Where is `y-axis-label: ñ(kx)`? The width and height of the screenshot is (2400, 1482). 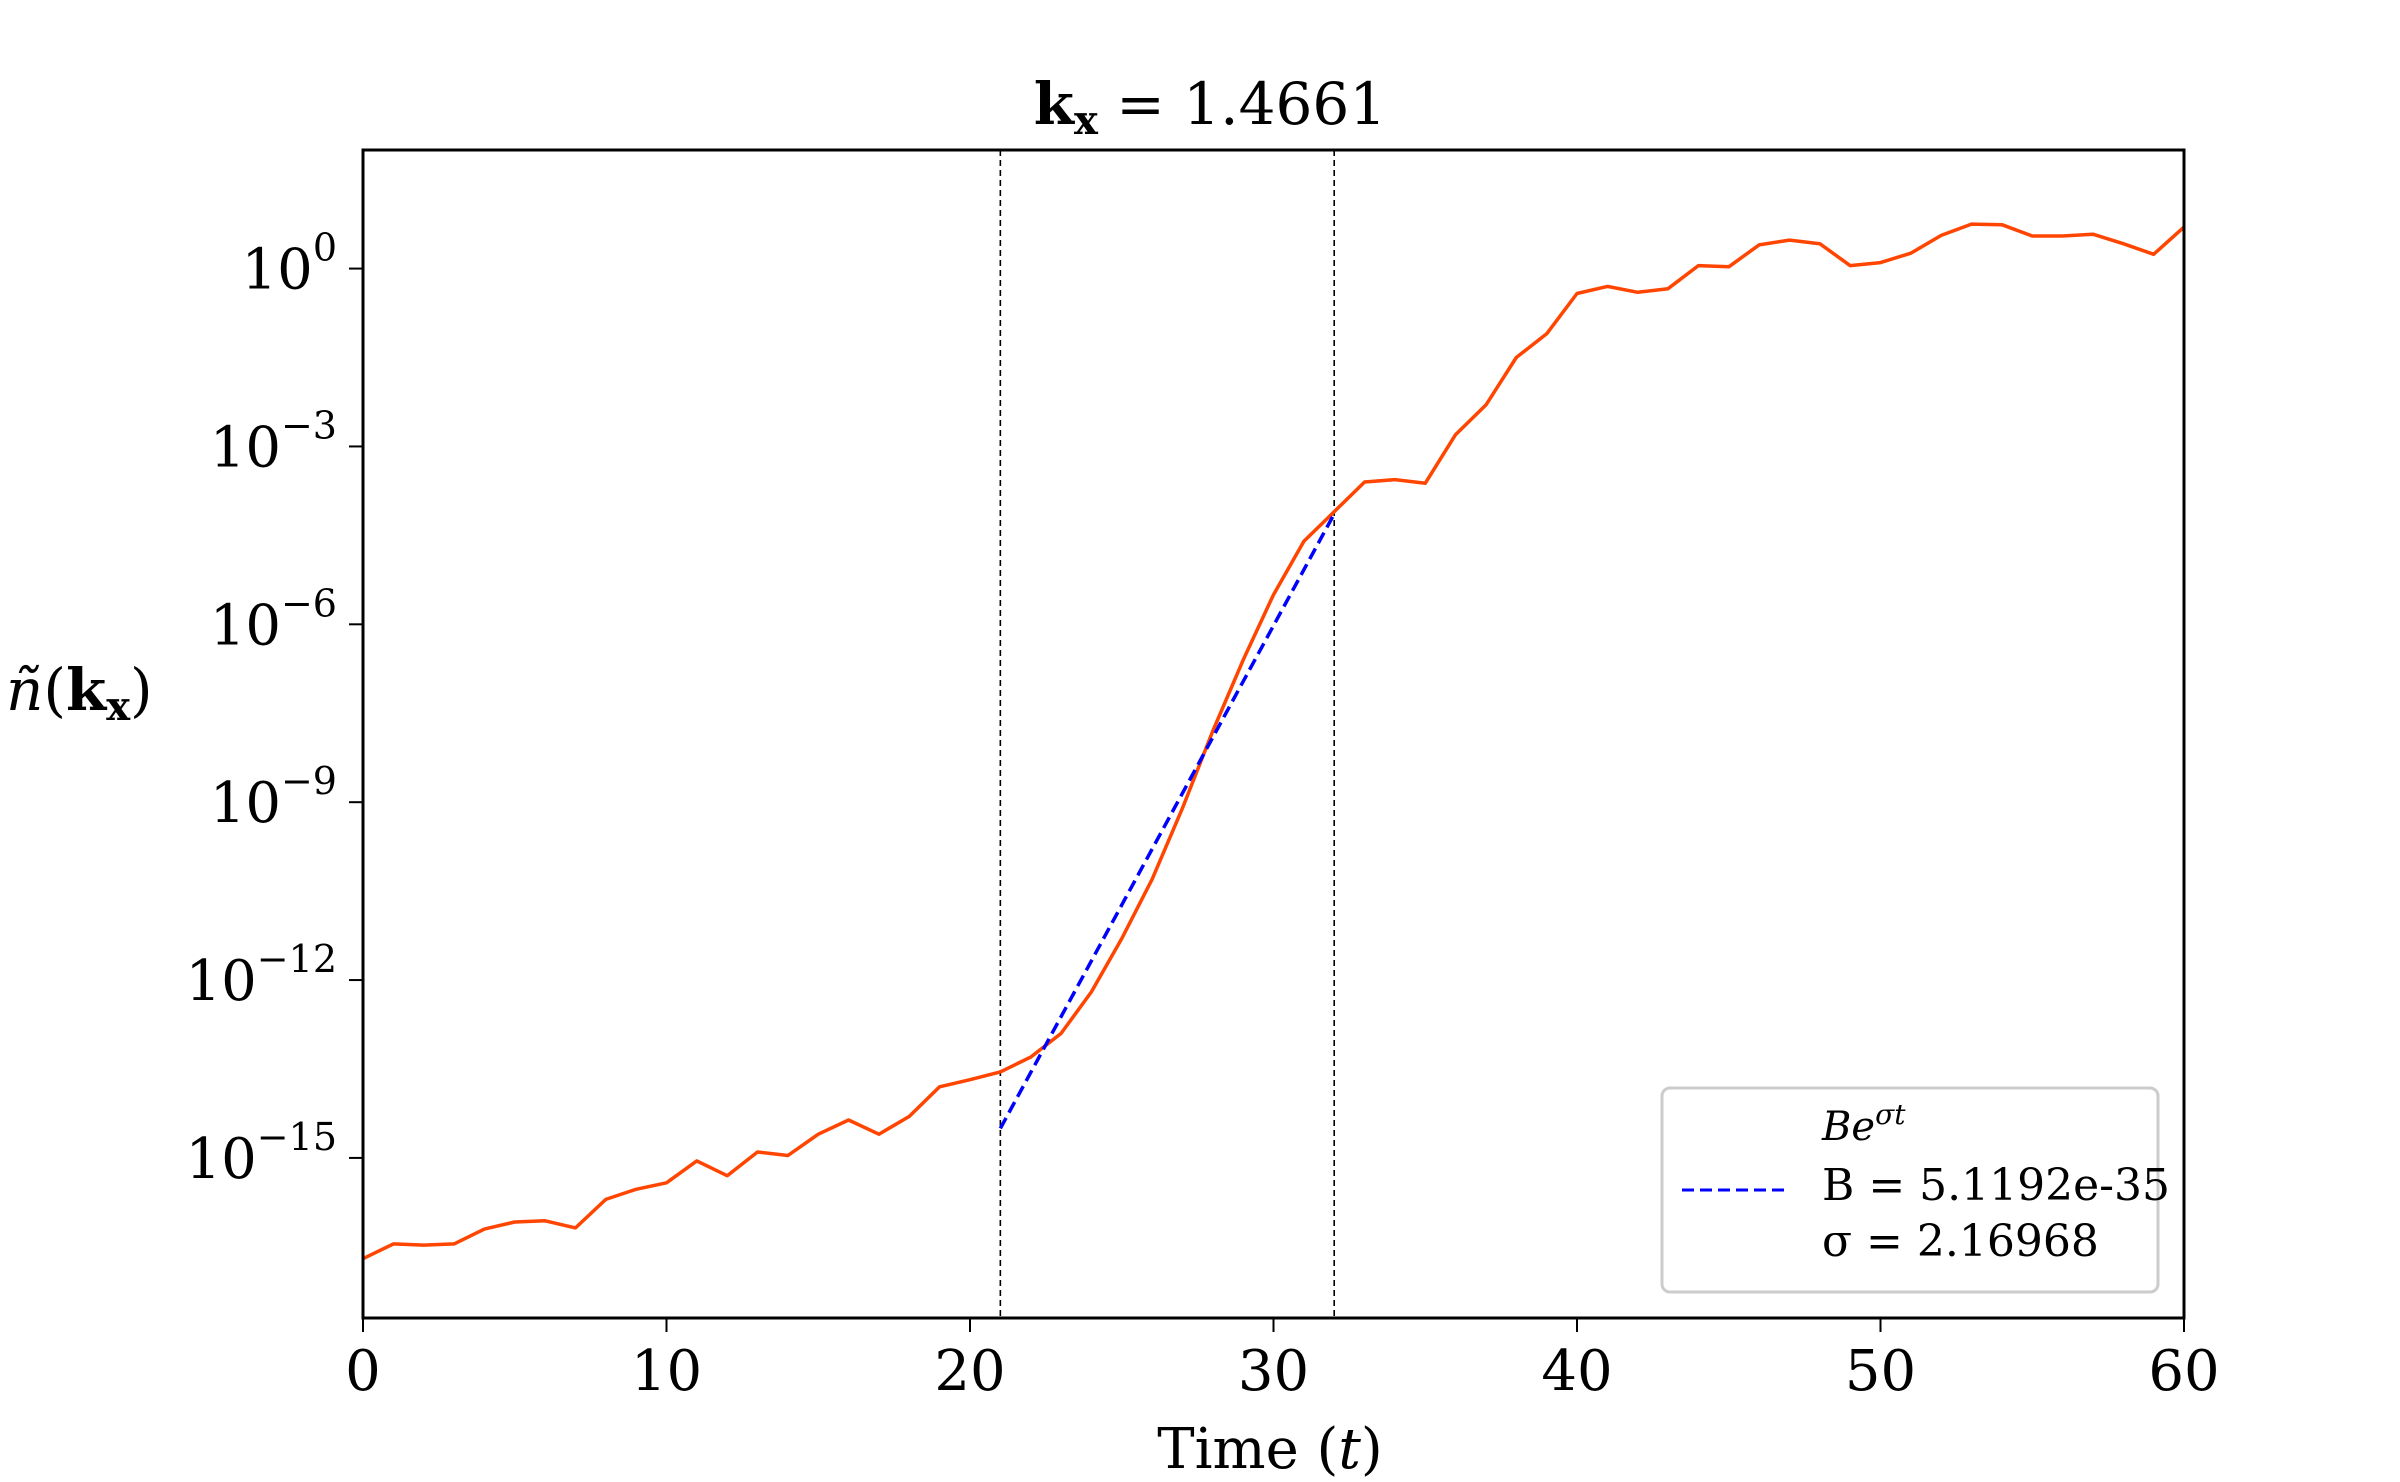
y-axis-label: ñ(kx) is located at coordinates (79, 693).